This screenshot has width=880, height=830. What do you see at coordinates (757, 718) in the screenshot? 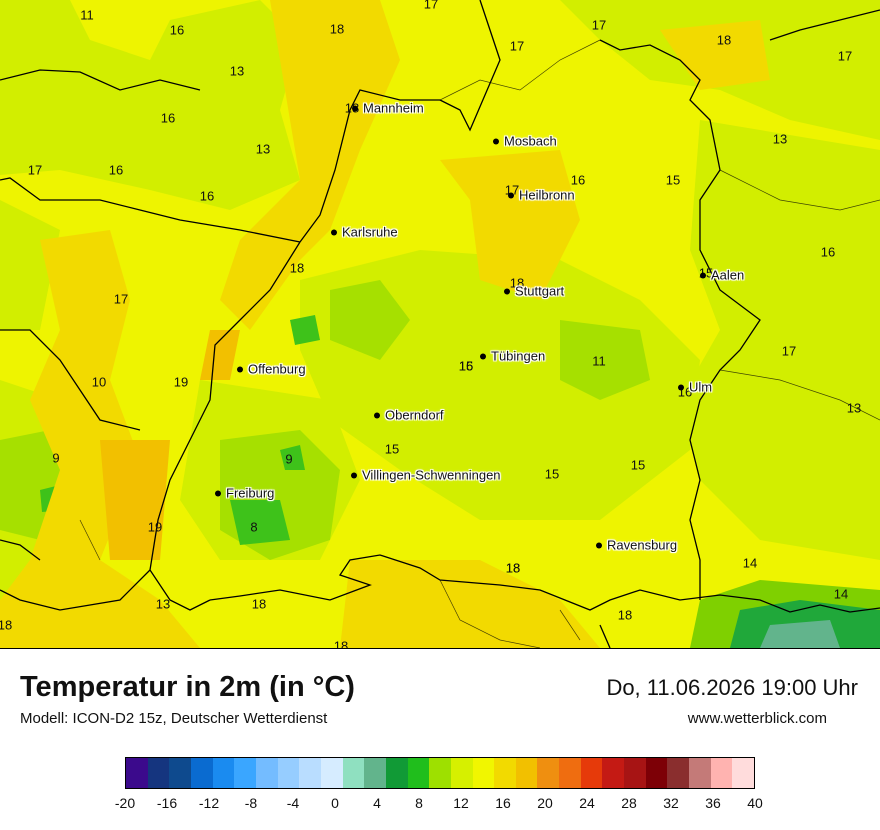
I see `website-credit: www.wetterblick.com` at bounding box center [757, 718].